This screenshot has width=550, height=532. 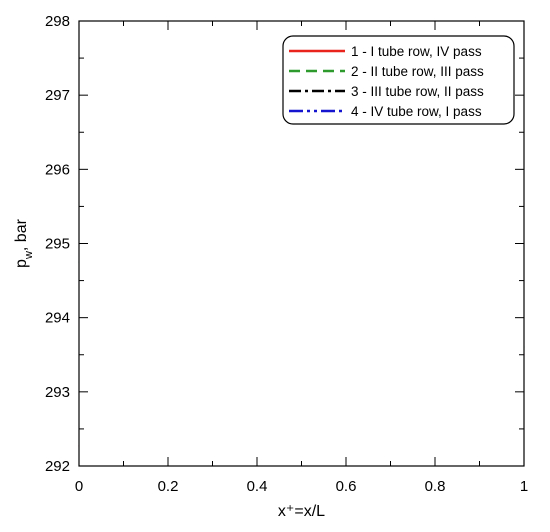 I want to click on x-axis-title: x⁺=x/L, so click(x=301, y=511).